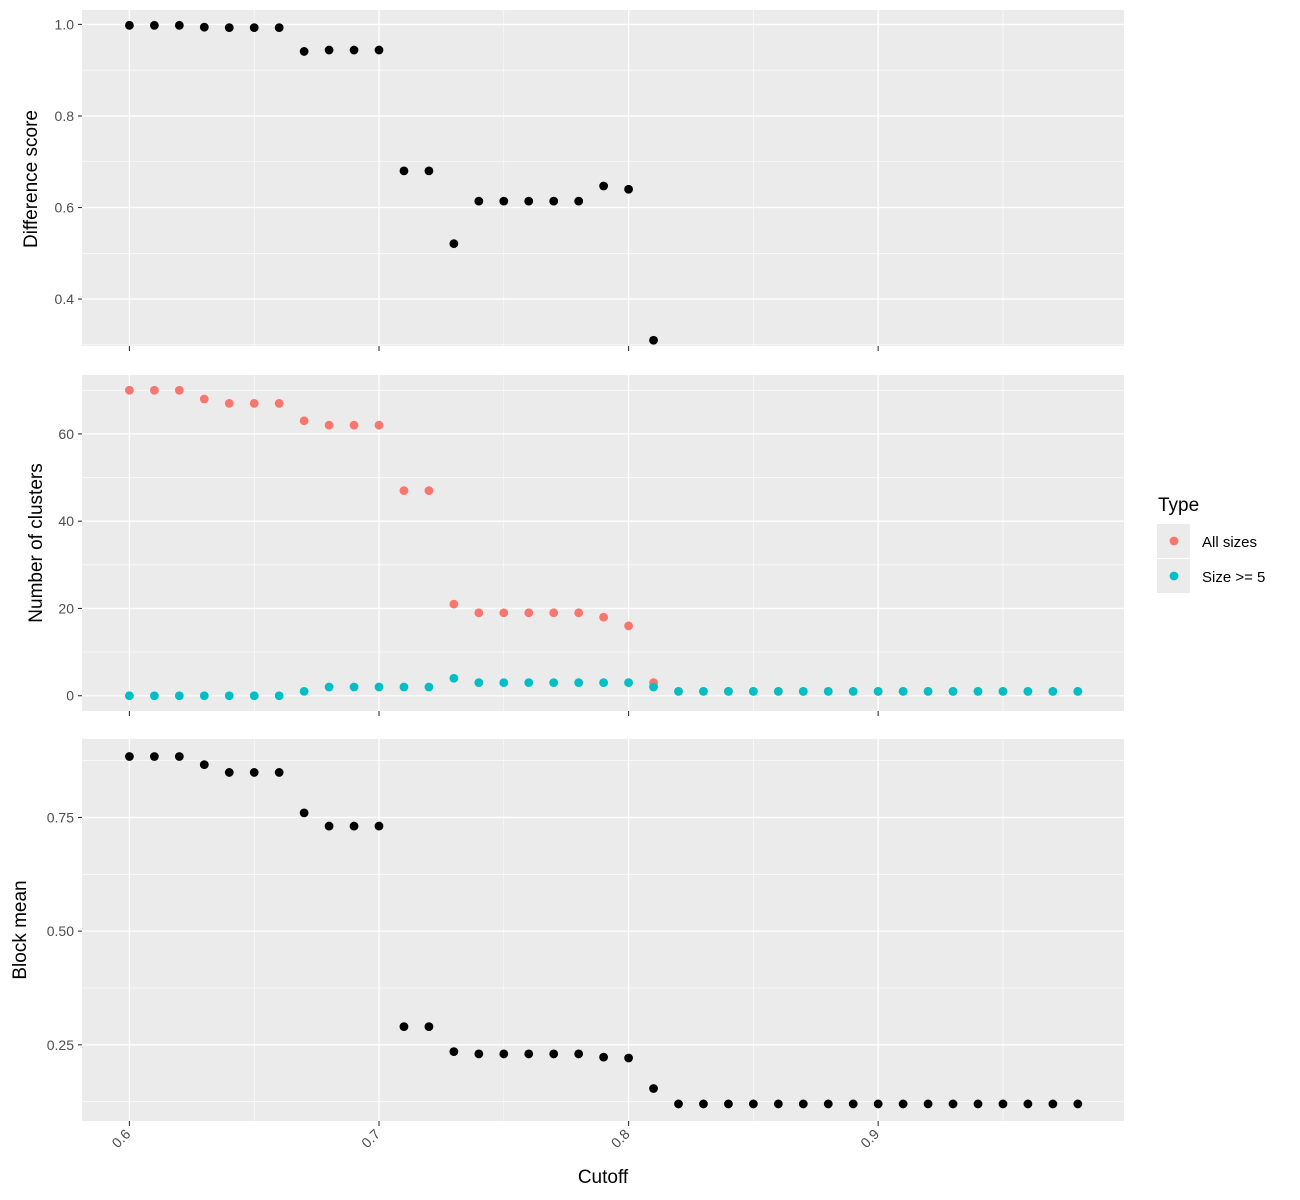  What do you see at coordinates (65, 24) in the screenshot?
I see `y-tick-label: 1.0` at bounding box center [65, 24].